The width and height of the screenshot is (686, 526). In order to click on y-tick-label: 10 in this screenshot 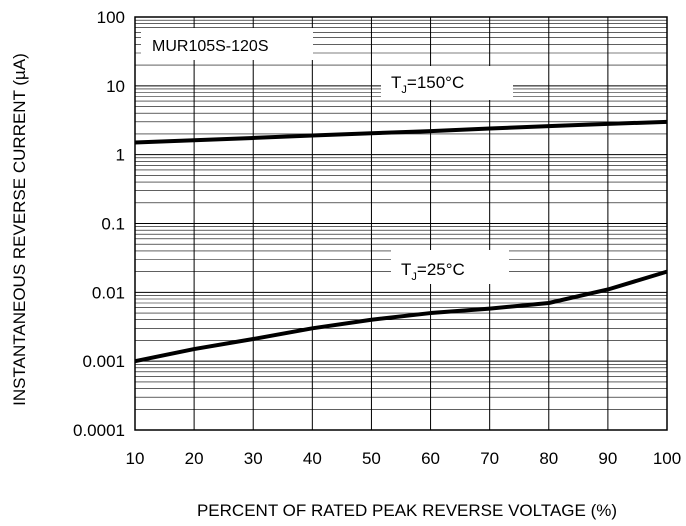, I will do `click(115, 86)`.